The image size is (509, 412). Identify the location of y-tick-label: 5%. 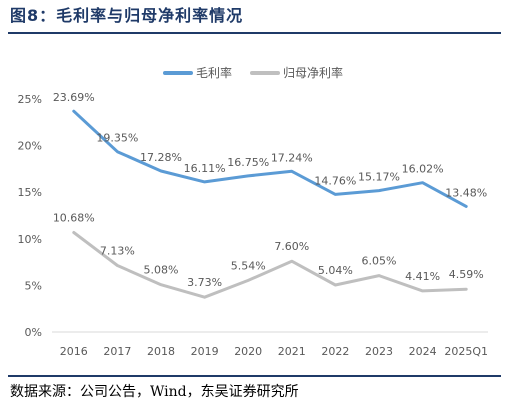
(33, 285).